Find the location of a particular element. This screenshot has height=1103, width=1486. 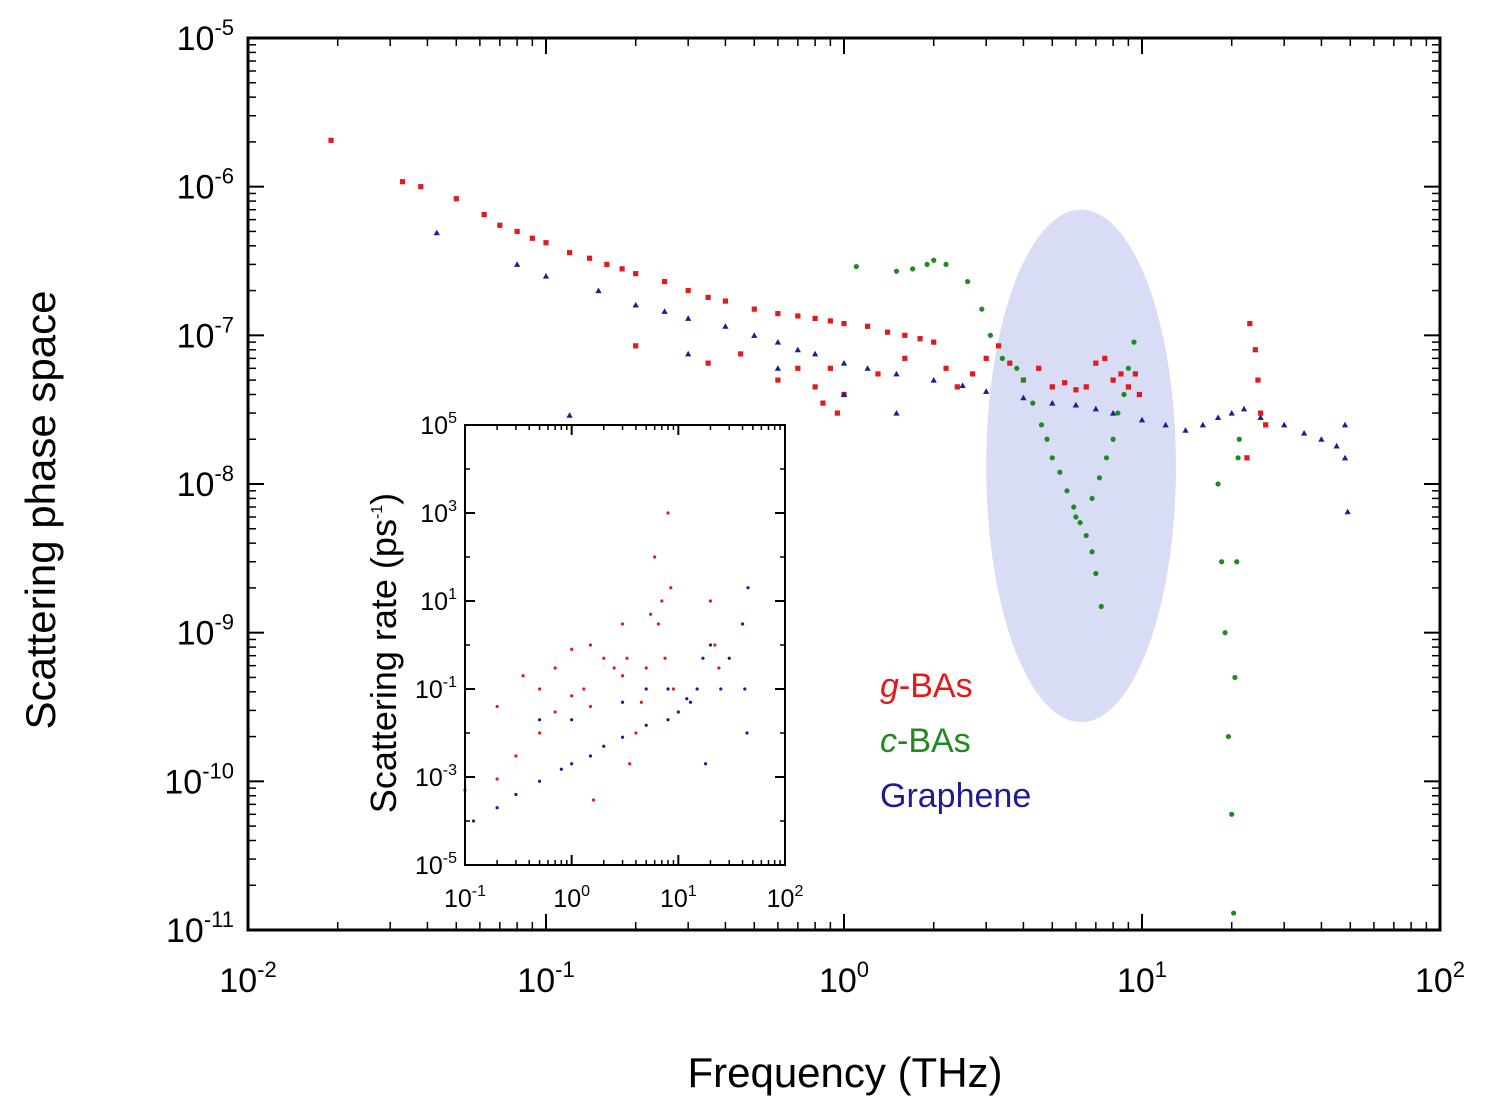

inset-x-tick-label: 10¹ is located at coordinates (678, 898).